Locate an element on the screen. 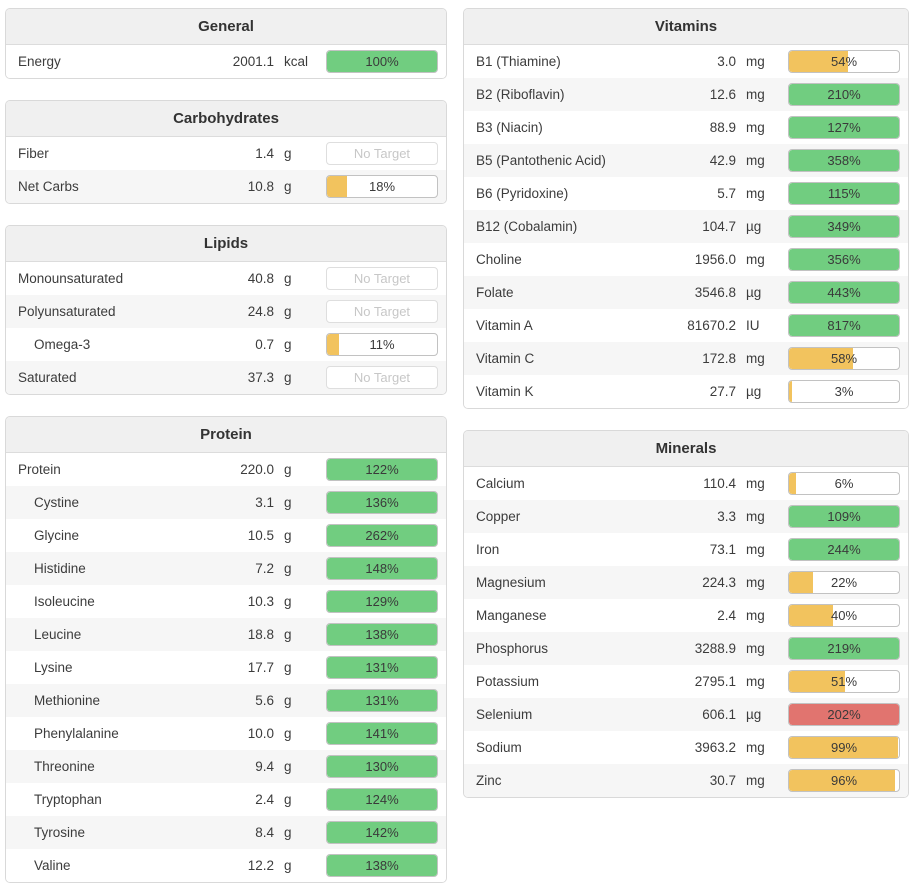  nutrient-row: Polyunsaturated 24.8 g No Target is located at coordinates (226, 311).